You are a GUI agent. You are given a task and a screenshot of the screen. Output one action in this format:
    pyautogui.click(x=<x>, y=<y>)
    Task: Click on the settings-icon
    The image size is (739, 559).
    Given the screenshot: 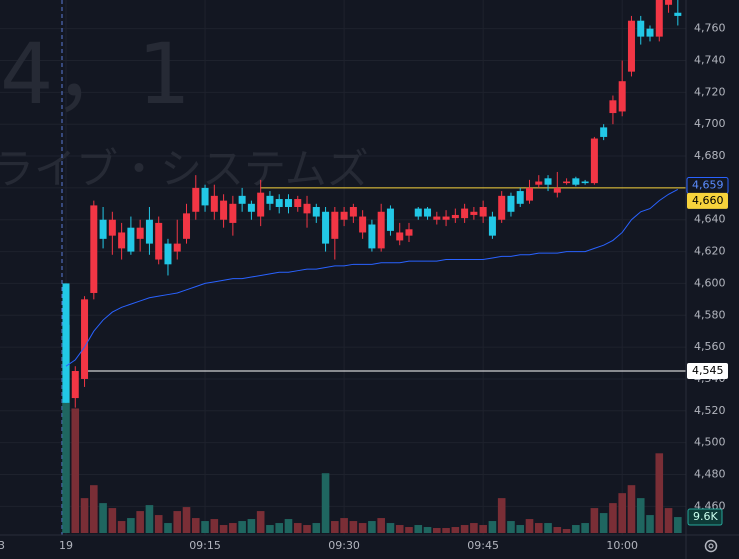 What is the action you would take?
    pyautogui.click(x=711, y=546)
    